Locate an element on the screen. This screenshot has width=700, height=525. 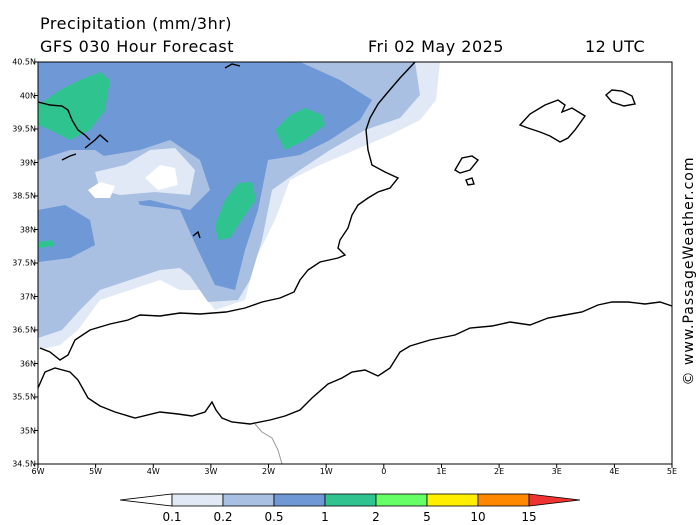
lat-label: 39N is located at coordinates (27, 162).